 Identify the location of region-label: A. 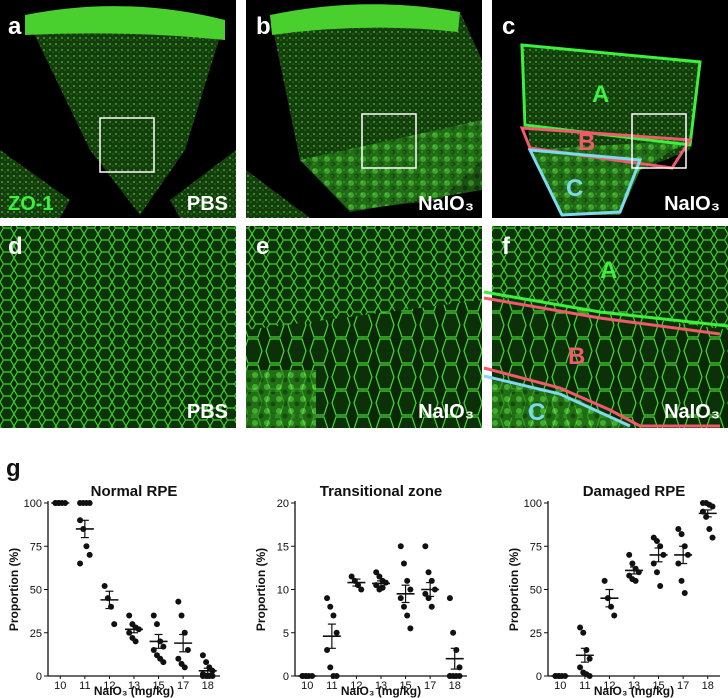
(600, 94).